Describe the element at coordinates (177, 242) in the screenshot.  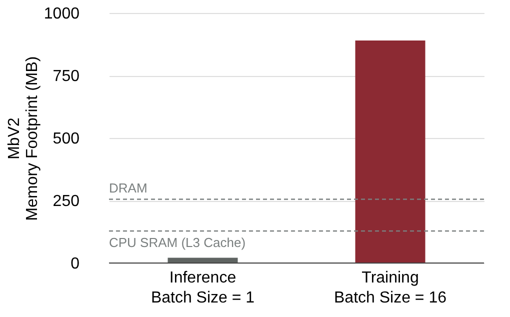
I see `ref-line-label: CPU SRAM (L3 Cache)` at that location.